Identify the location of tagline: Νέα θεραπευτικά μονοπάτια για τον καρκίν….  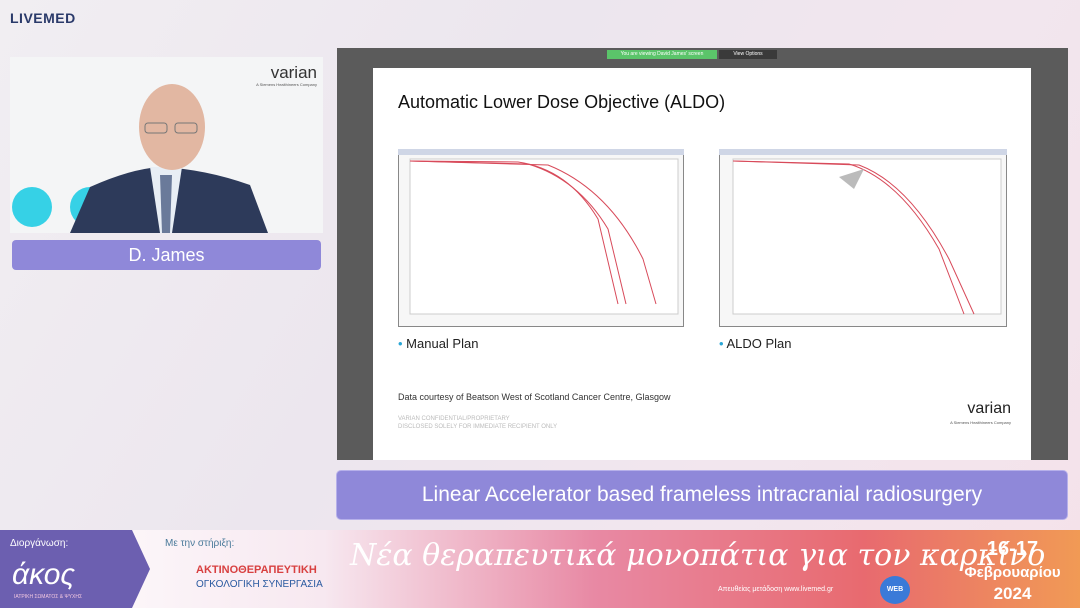
(698, 555).